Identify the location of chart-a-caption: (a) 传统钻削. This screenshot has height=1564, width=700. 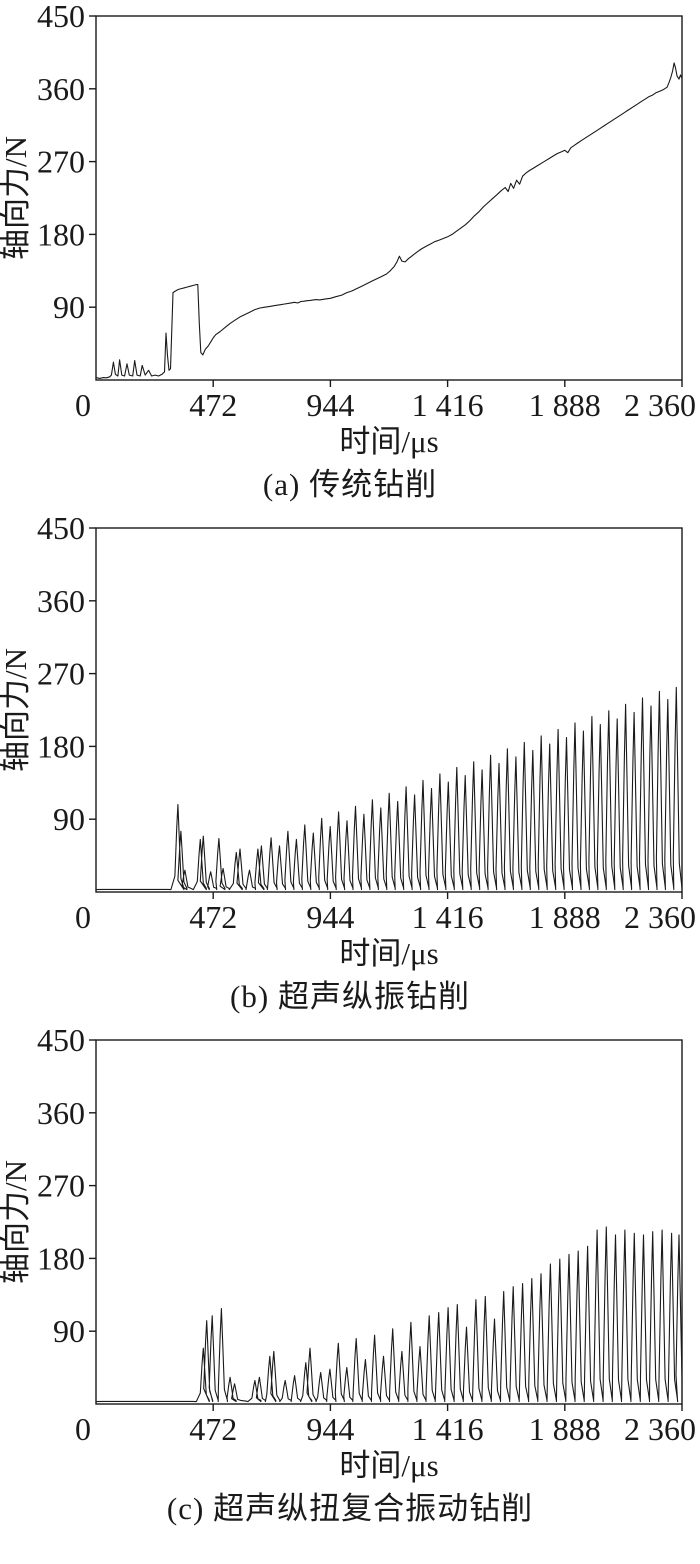
(350, 484).